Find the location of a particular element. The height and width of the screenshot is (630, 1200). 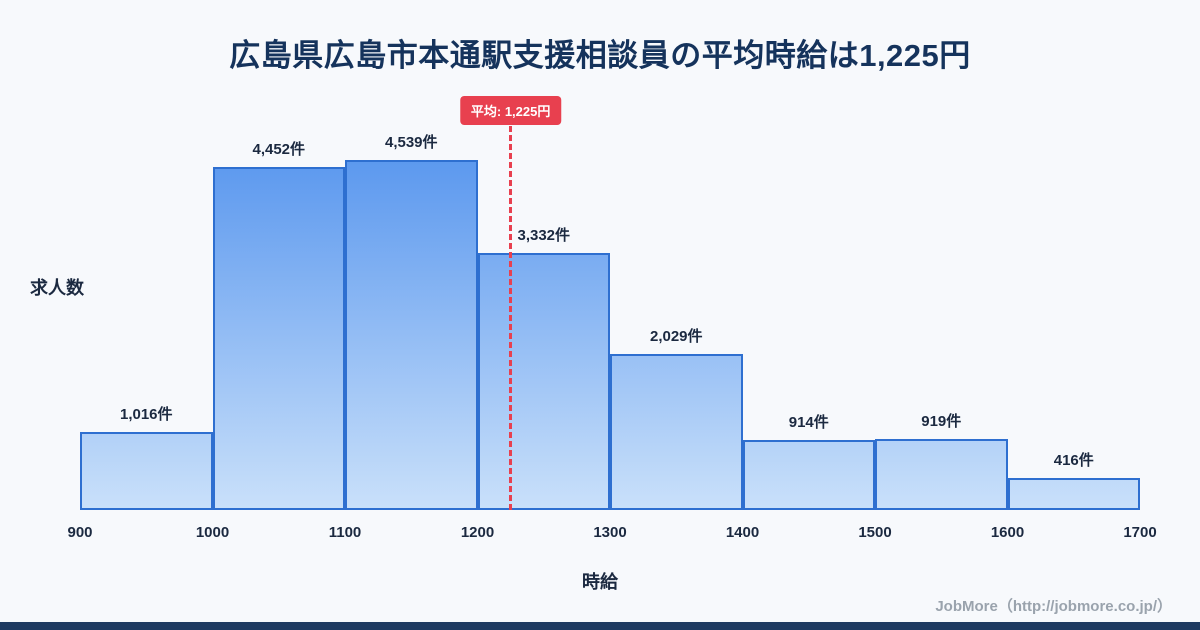

x-tick-label: 1600 is located at coordinates (1007, 532).